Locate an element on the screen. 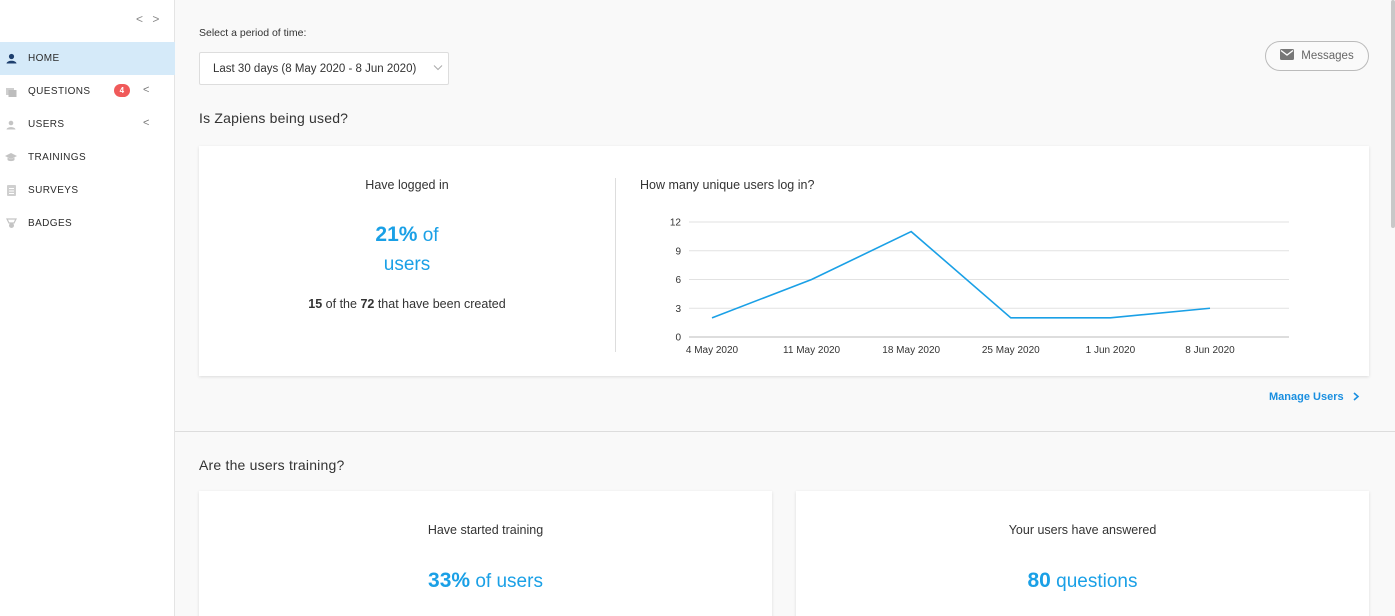  logged-in-detail: 15 of the 72 that have been created is located at coordinates (407, 304).